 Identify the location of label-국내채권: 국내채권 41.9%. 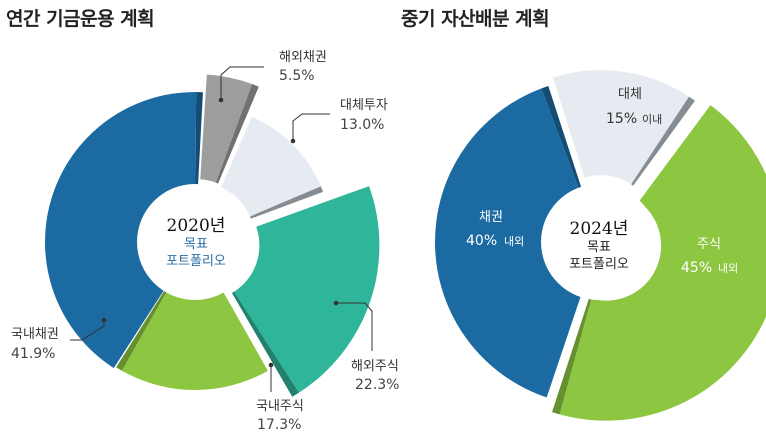
(59, 339).